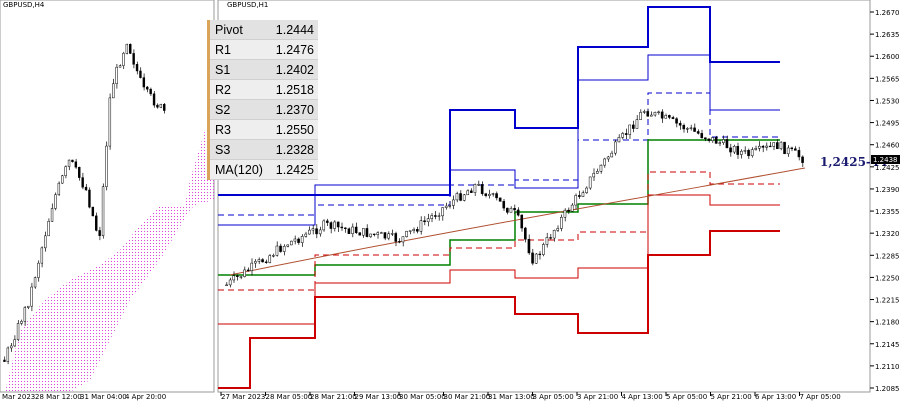  I want to click on x-tick-label: 30 Mar 05:00, so click(422, 397).